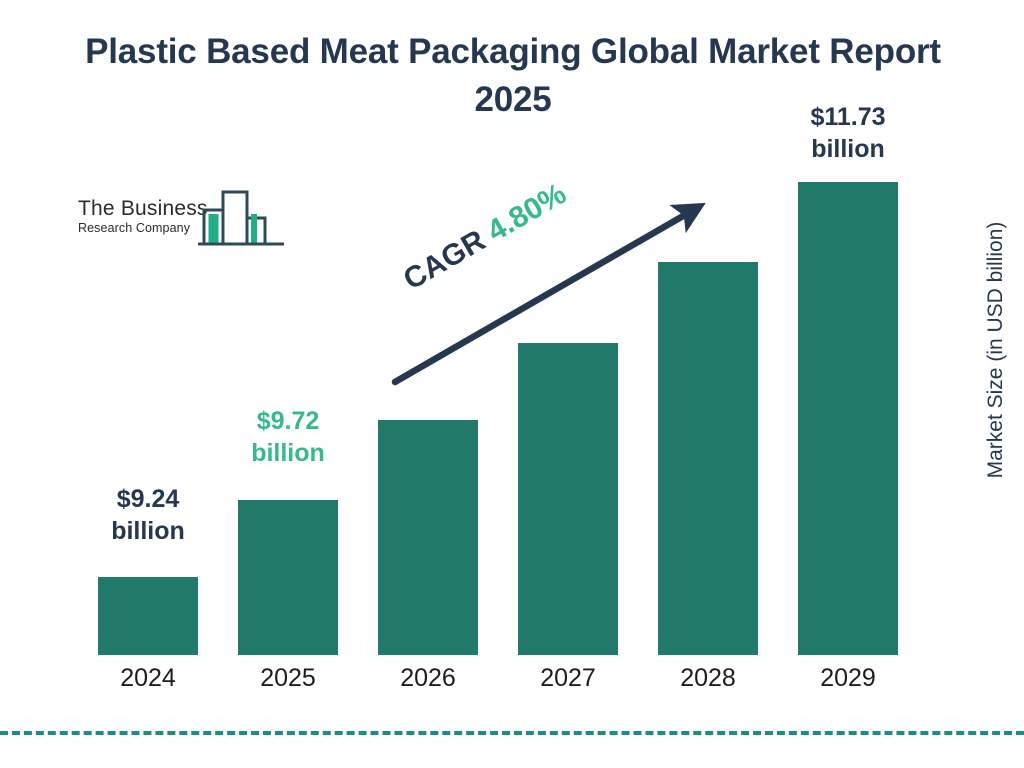  I want to click on xtick-2025: 2025, so click(288, 678).